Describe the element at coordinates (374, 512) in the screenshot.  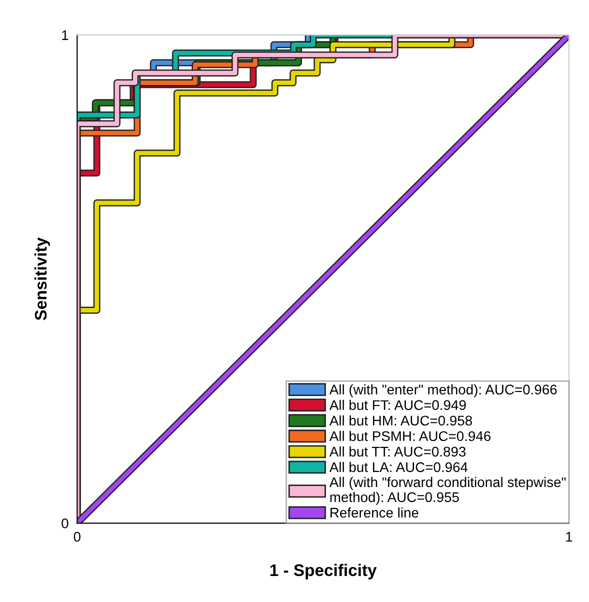
I see `legend-label: Reference line` at that location.